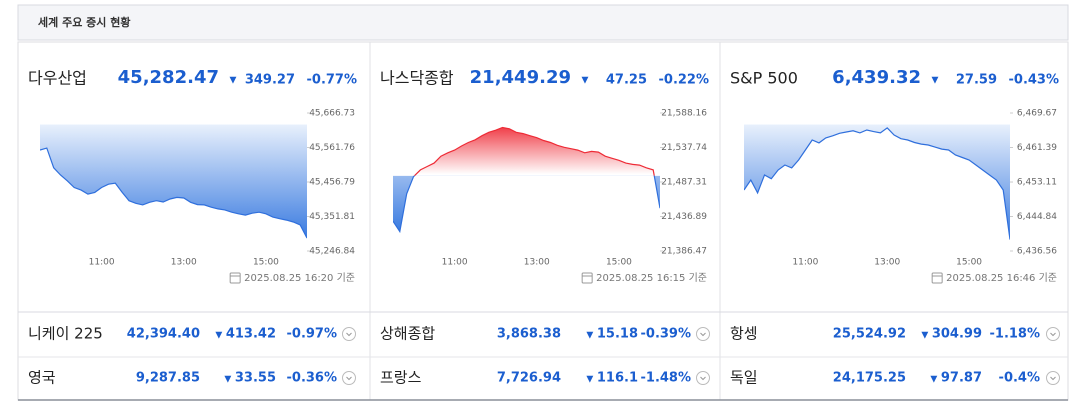 Image resolution: width=1084 pixels, height=407 pixels. What do you see at coordinates (869, 334) in the screenshot?
I see `index-price: 25,524.92` at bounding box center [869, 334].